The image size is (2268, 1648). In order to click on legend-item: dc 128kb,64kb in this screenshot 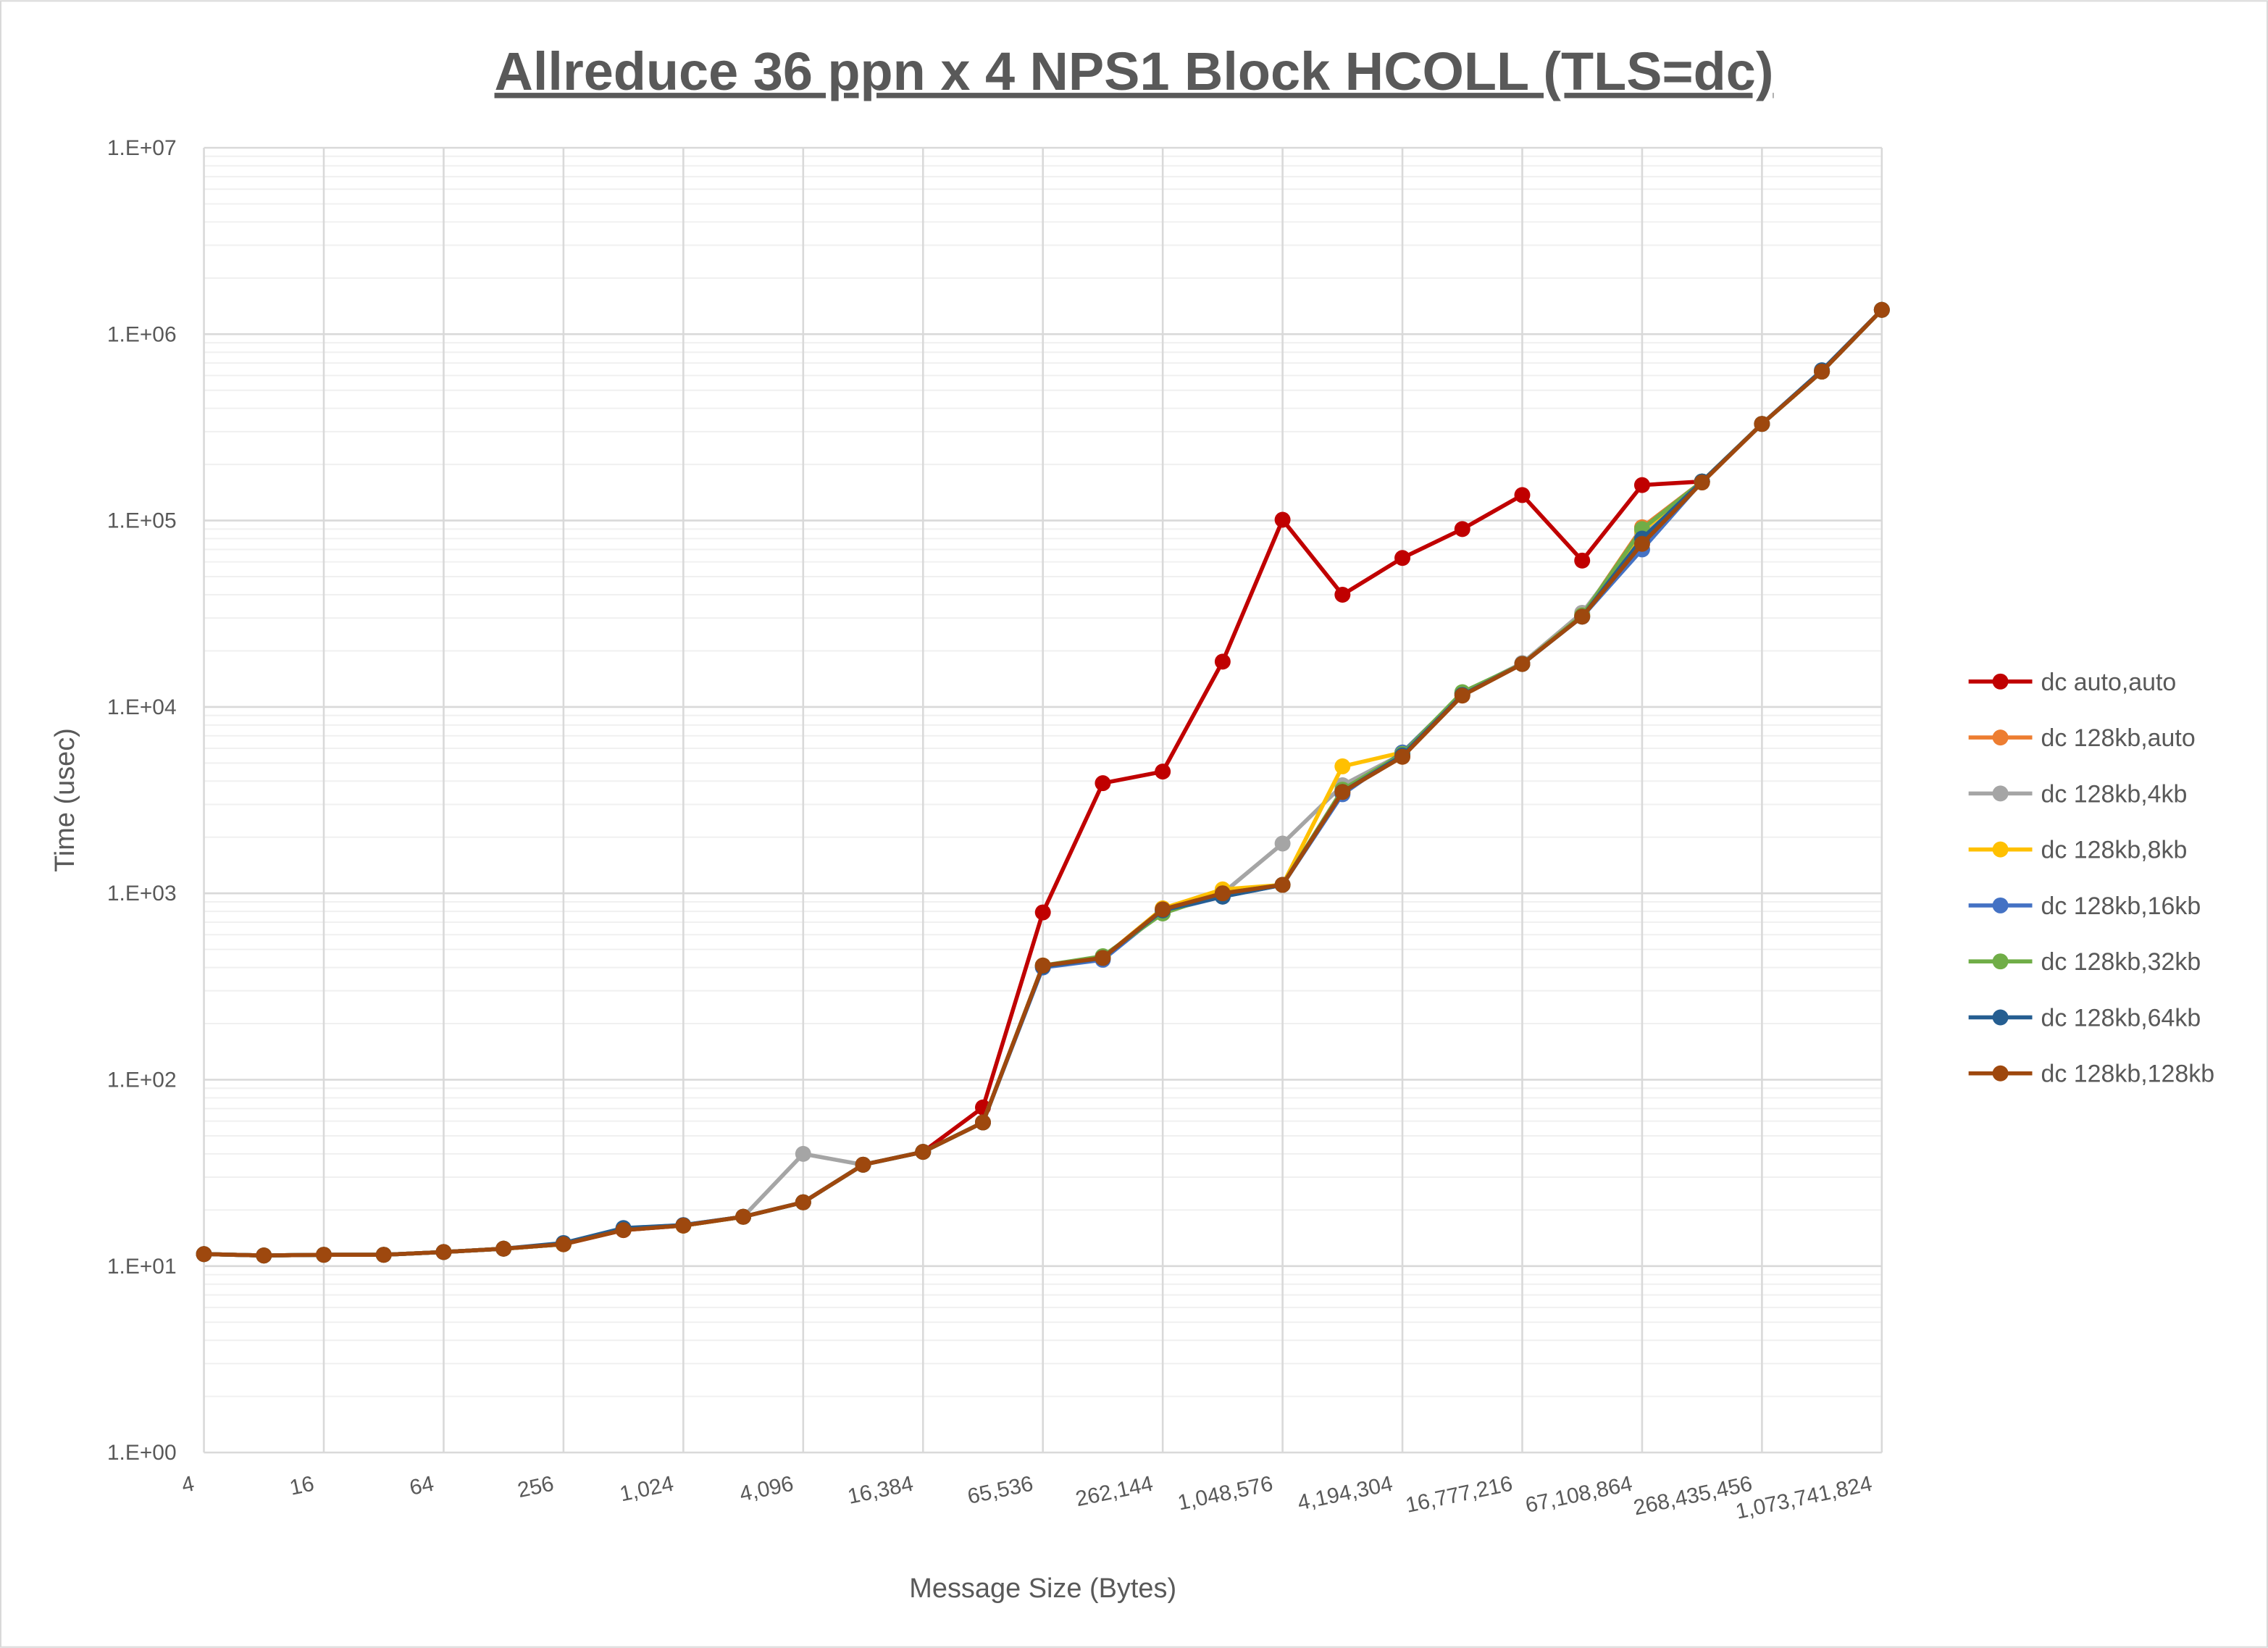, I will do `click(2085, 1018)`.